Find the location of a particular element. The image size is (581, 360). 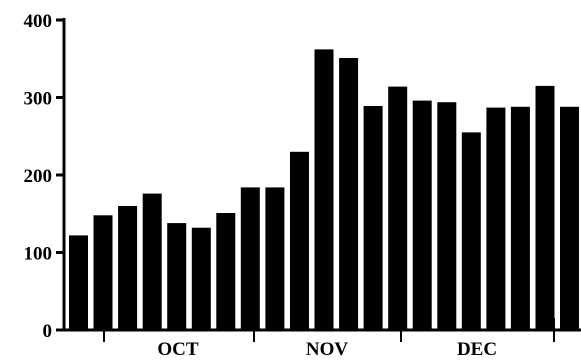

y-tick-label: 0 is located at coordinates (48, 331).